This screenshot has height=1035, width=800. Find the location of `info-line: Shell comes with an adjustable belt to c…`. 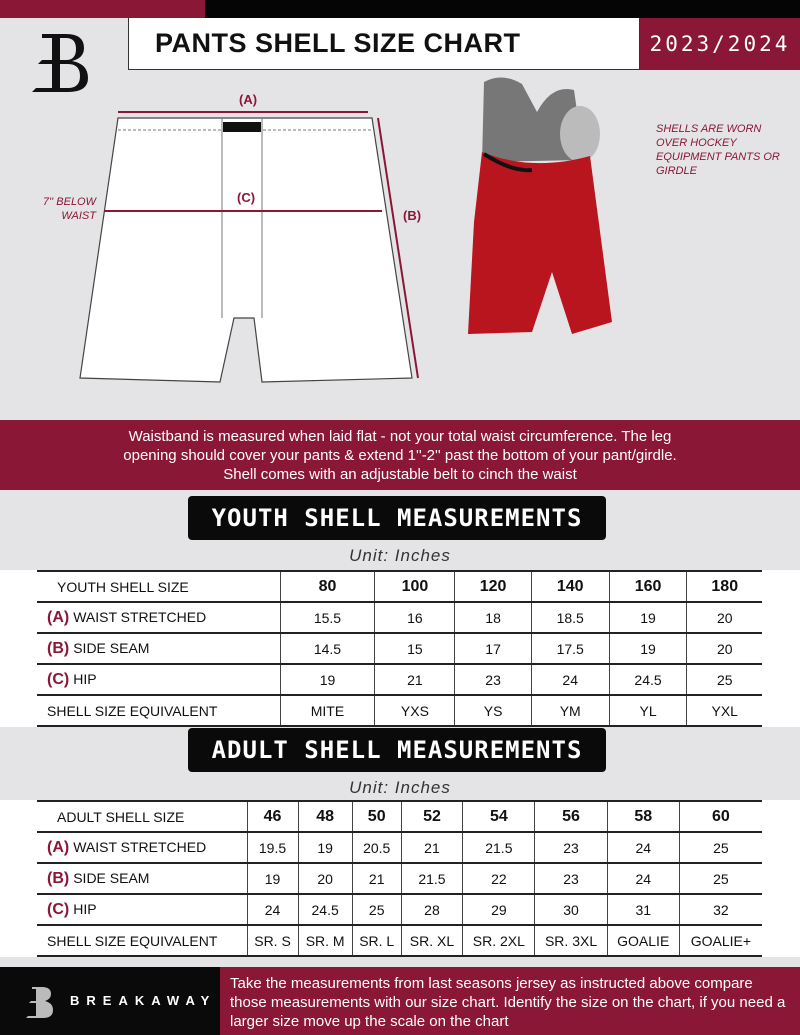

info-line: Shell comes with an adjustable belt to c… is located at coordinates (400, 474).